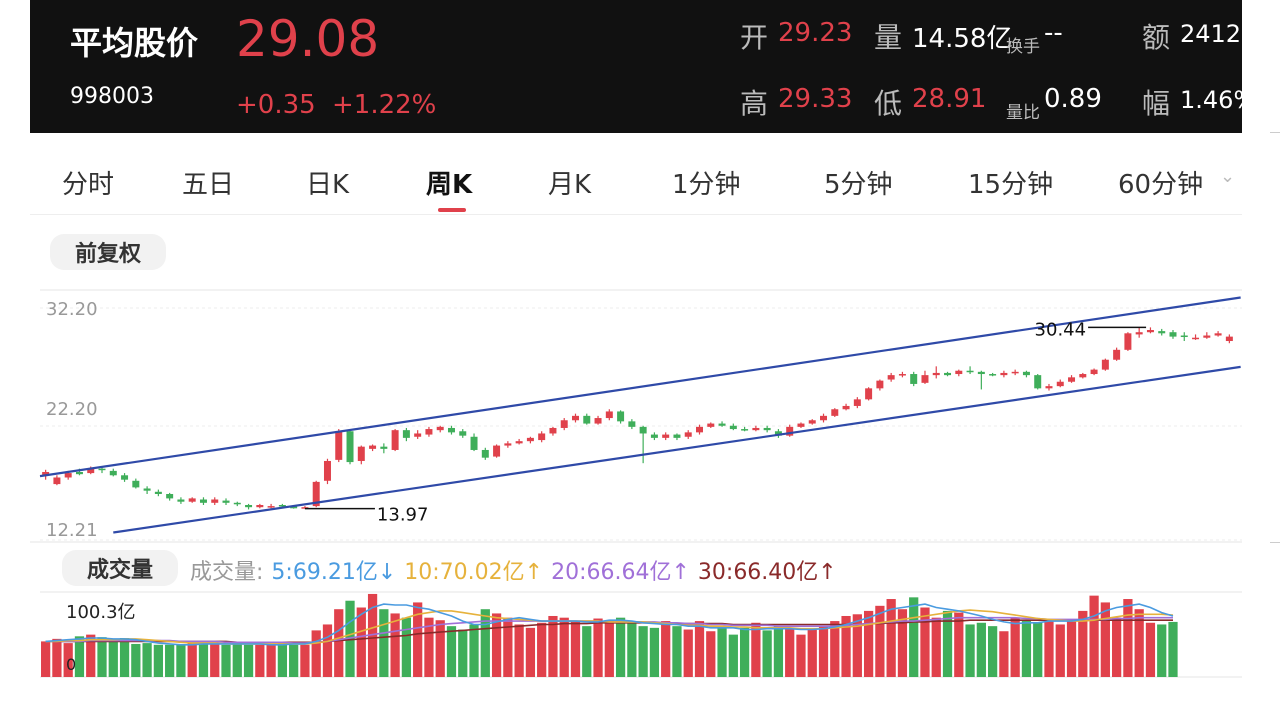 The image size is (1280, 709). I want to click on volume-value: 14.58亿, so click(962, 39).